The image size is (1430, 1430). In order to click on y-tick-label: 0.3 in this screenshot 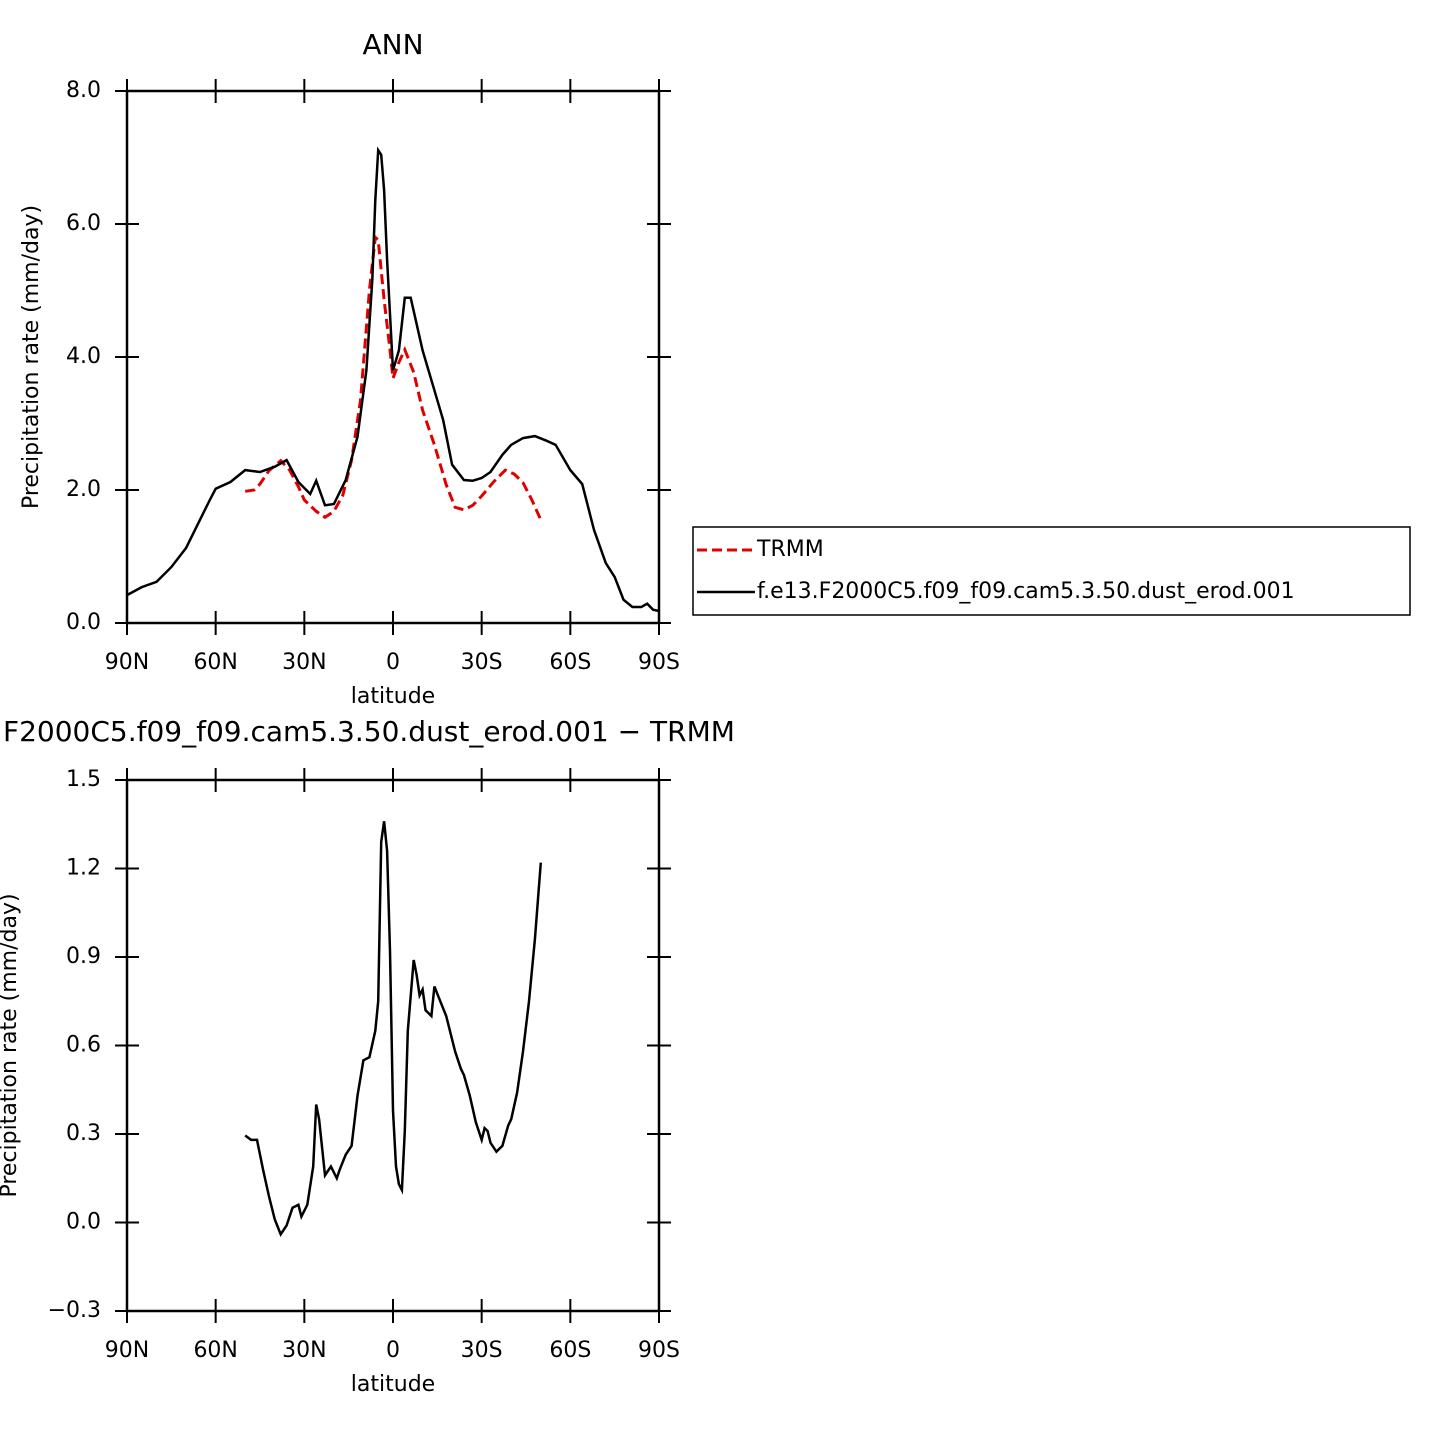, I will do `click(83, 1133)`.